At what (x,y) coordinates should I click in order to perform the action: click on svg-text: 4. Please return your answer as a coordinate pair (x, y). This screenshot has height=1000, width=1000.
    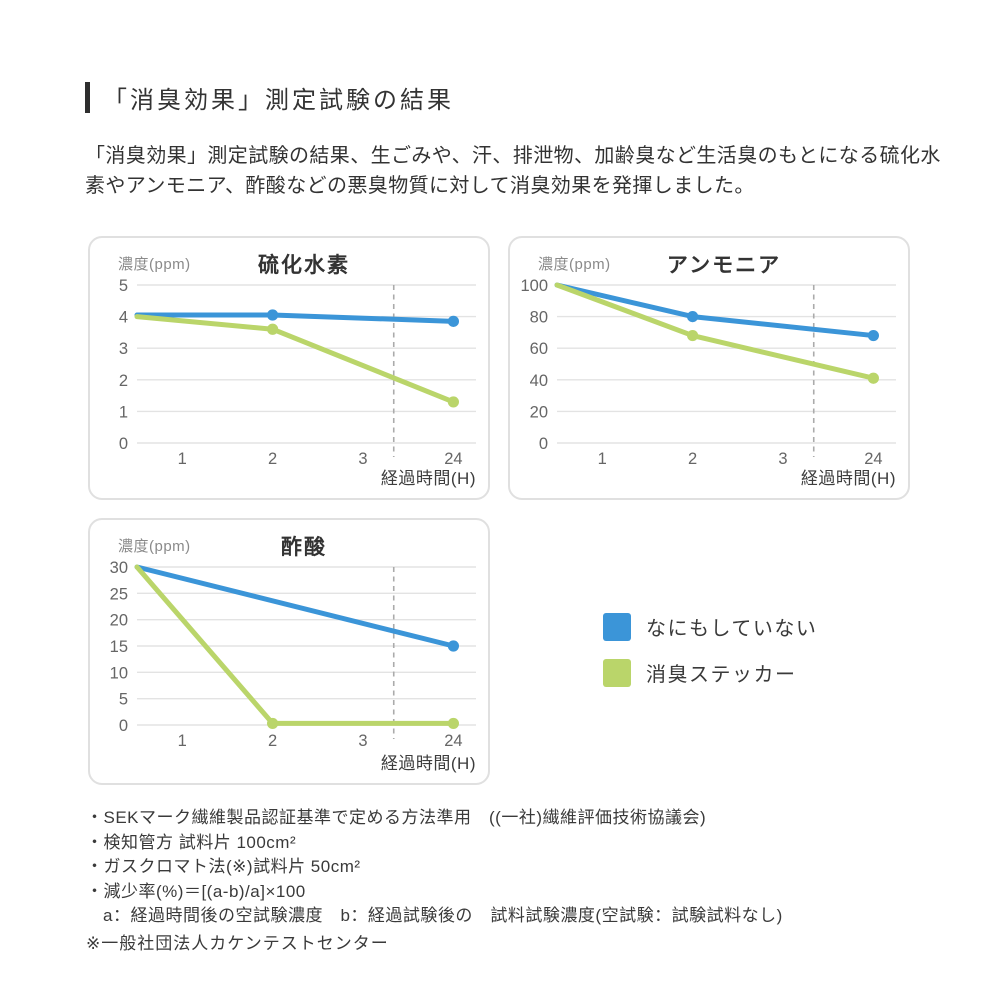
    Looking at the image, I should click on (123, 318).